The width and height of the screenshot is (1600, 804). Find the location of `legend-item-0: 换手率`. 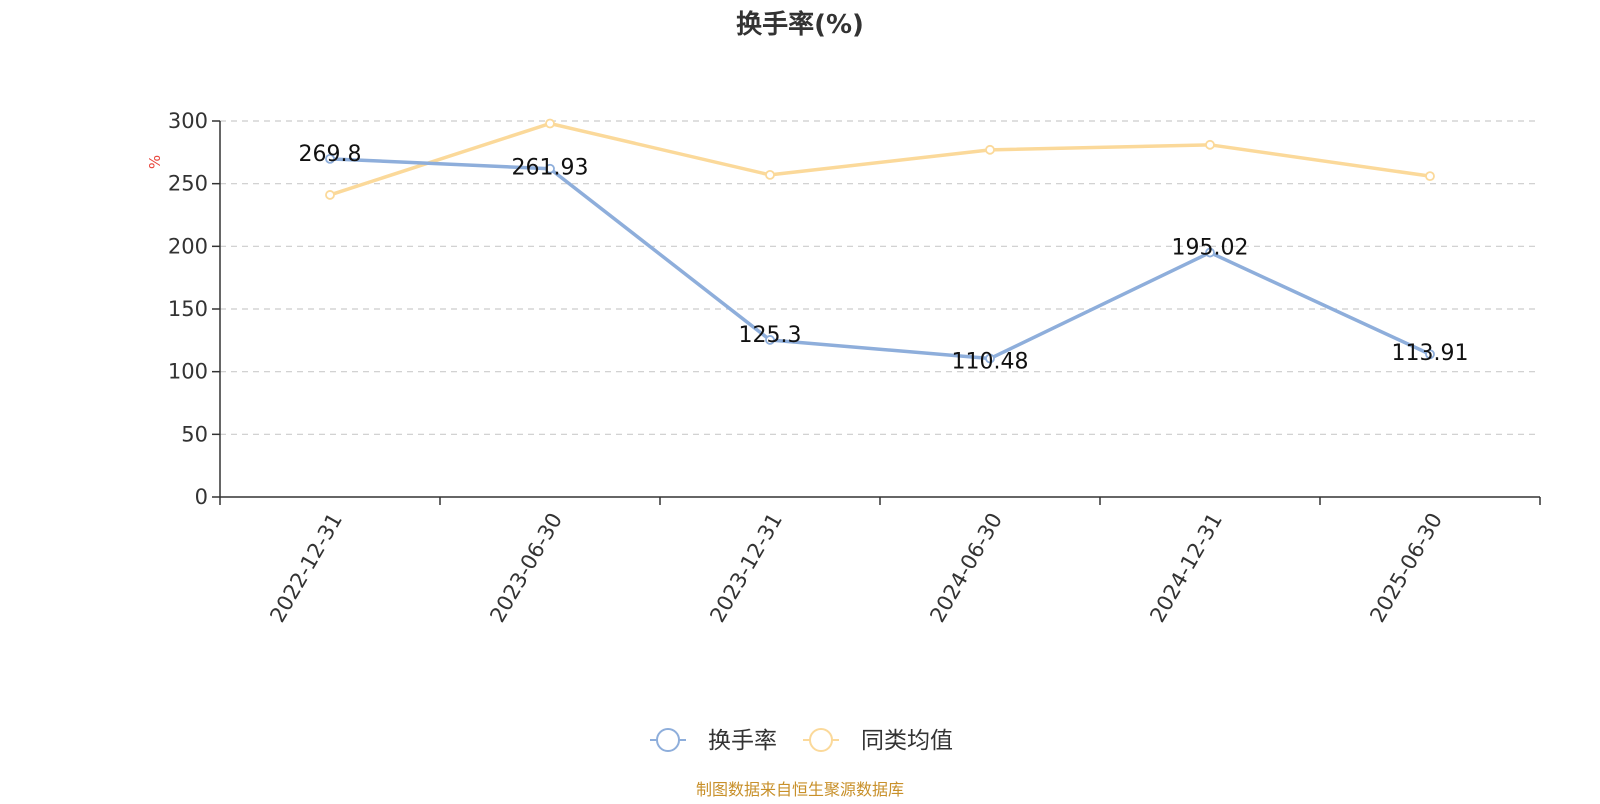

legend-item-0: 换手率 is located at coordinates (713, 741).